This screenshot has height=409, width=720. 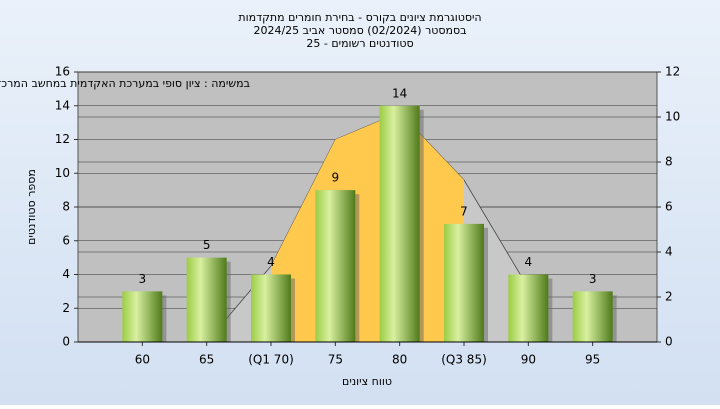 I want to click on y-tick-label: 6, so click(x=66, y=240).